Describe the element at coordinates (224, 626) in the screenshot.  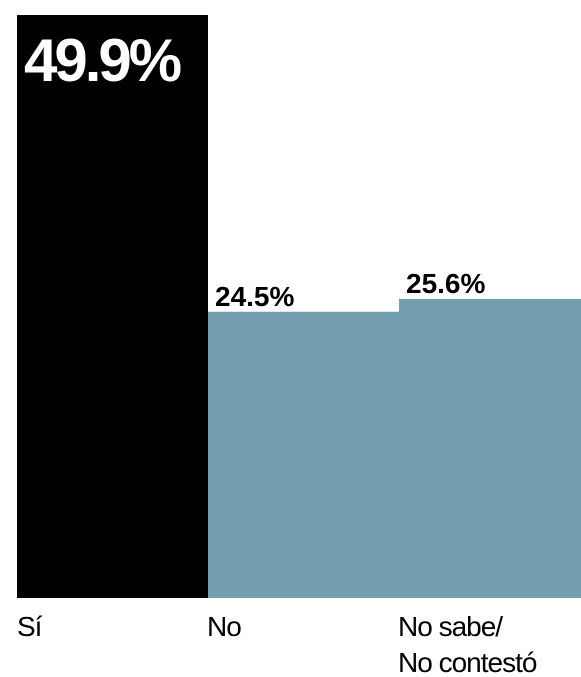
I see `category-label-2: No` at that location.